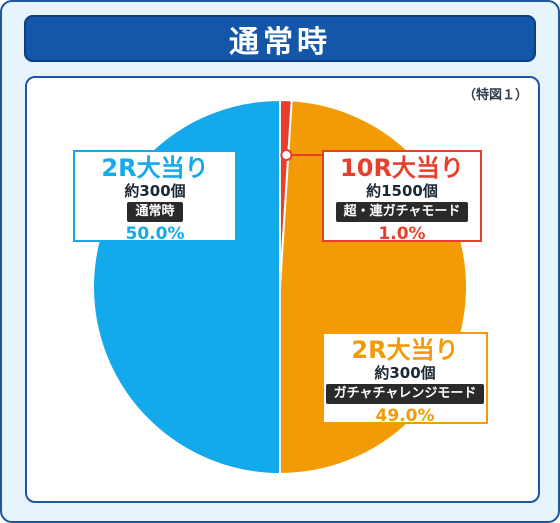  I want to click on callout-2r-gacha-value: 49.0%, so click(405, 416).